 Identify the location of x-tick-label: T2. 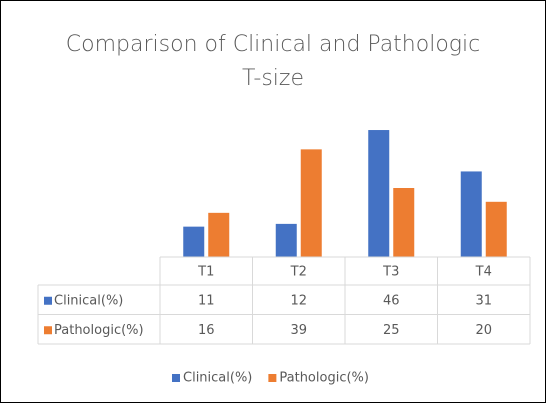
(298, 272).